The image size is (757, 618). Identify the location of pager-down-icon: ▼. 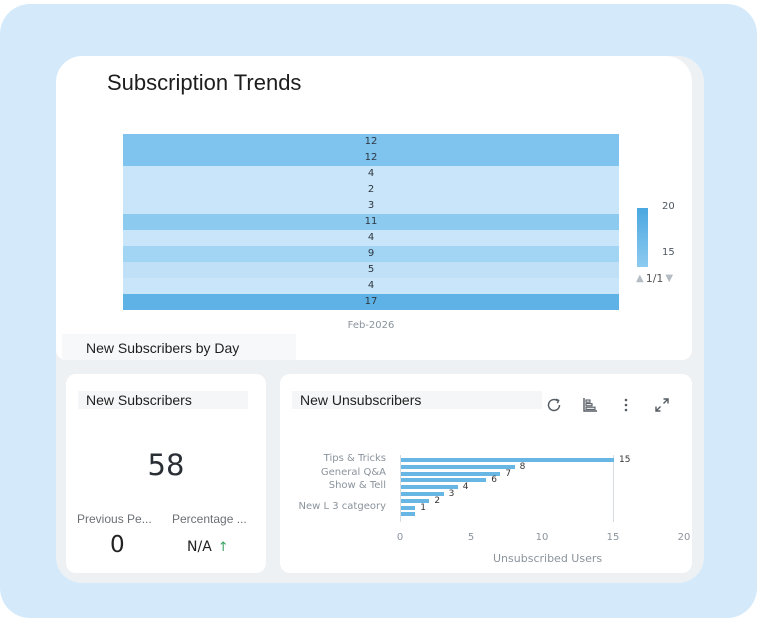
(669, 278).